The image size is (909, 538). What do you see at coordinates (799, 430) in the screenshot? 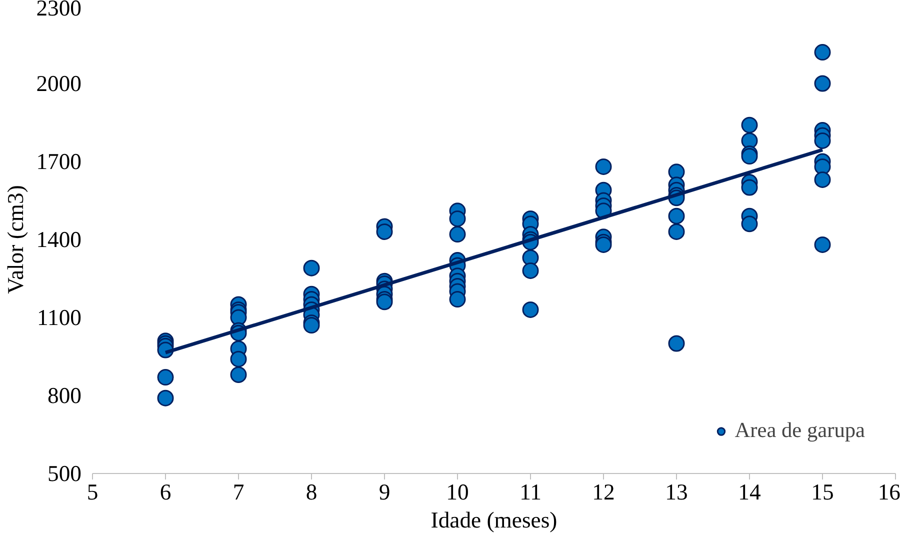
I see `legend-label: Area de garupa` at bounding box center [799, 430].